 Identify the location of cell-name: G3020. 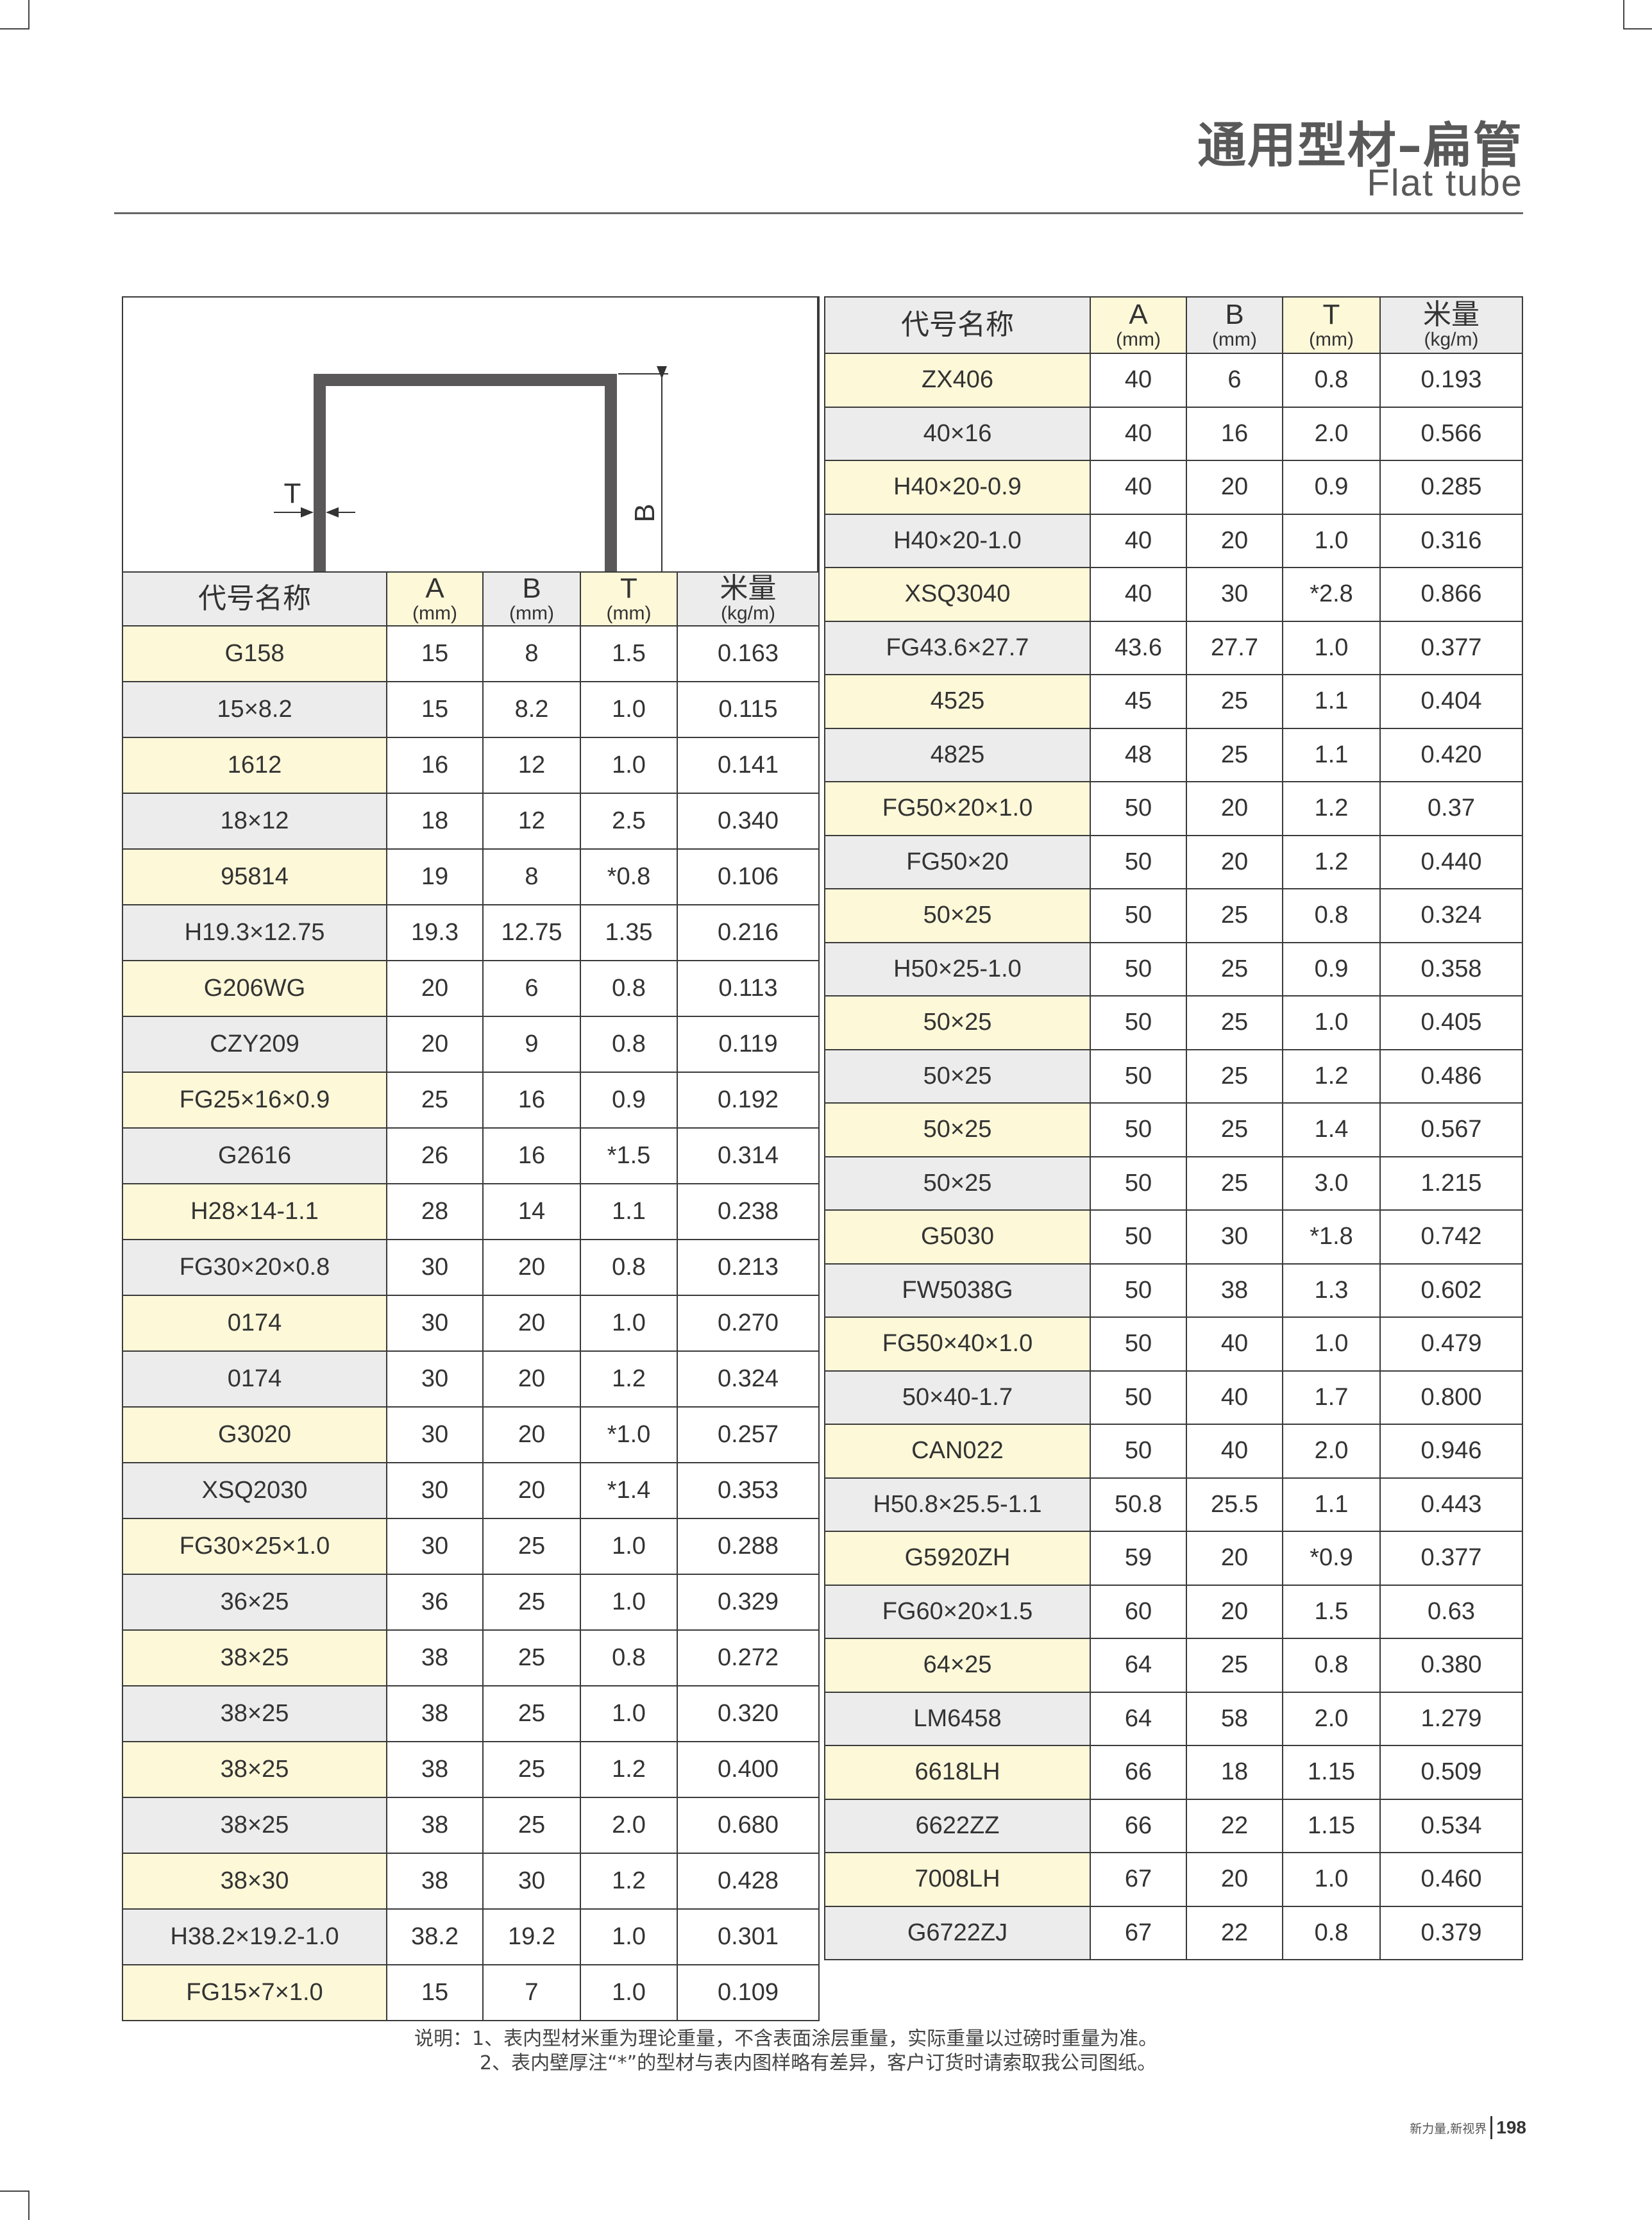
(254, 1435).